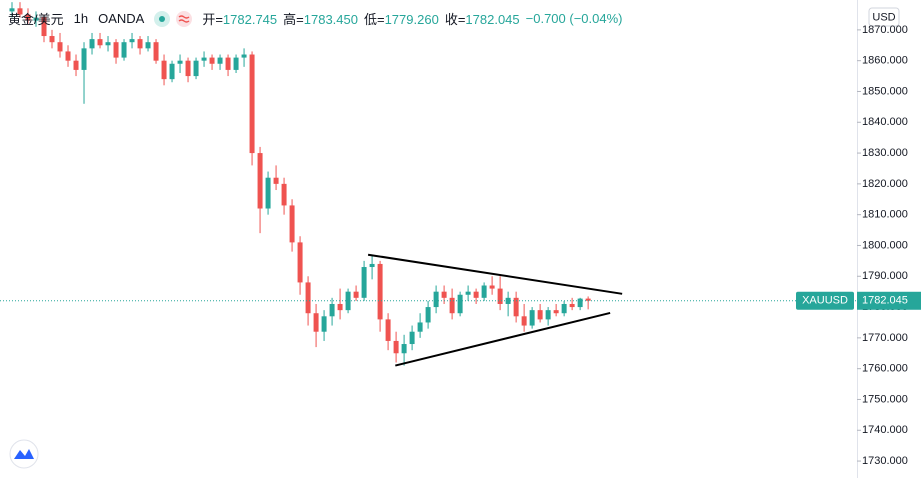 The image size is (921, 478). Describe the element at coordinates (885, 30) in the screenshot. I see `y-tick-label: 1870.000` at that location.